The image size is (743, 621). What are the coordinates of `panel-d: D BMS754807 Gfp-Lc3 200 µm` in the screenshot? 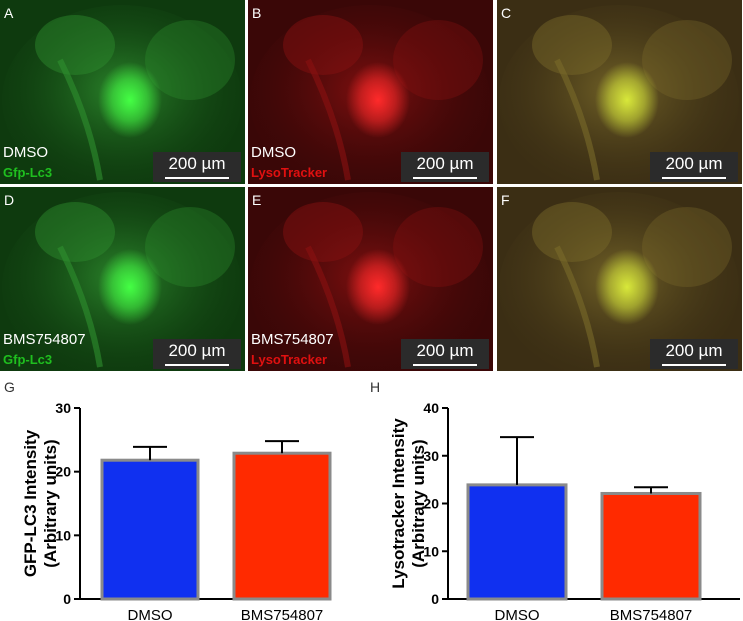 It's located at (122, 279).